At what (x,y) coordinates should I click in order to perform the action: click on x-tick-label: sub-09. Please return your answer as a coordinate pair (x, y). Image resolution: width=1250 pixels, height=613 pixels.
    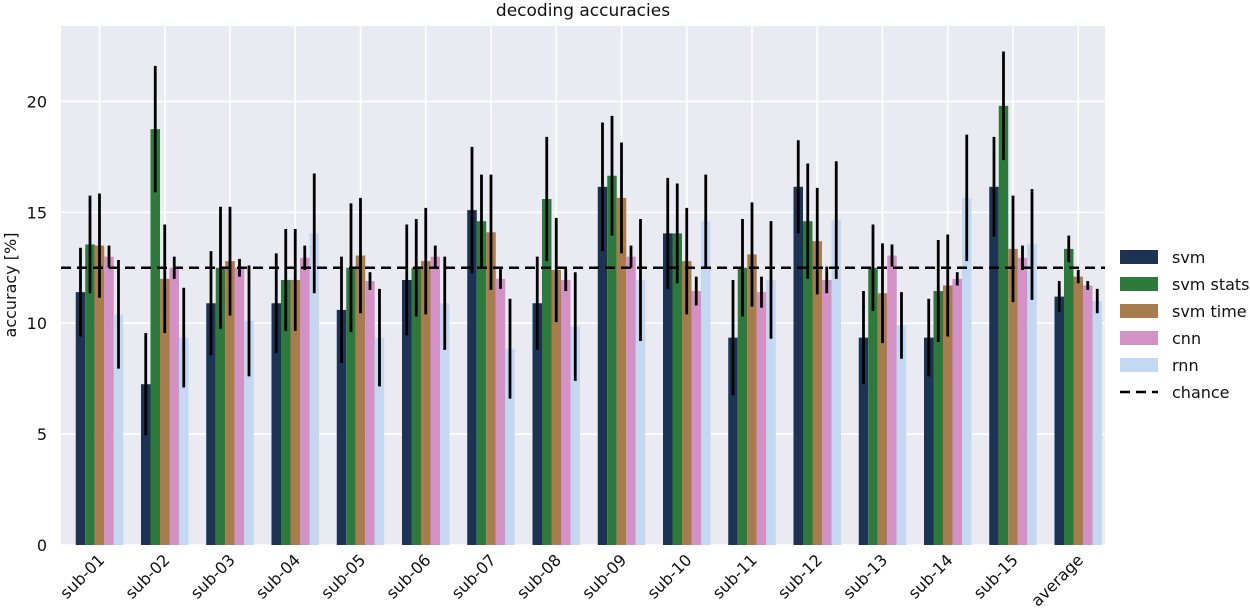
    Looking at the image, I should click on (604, 576).